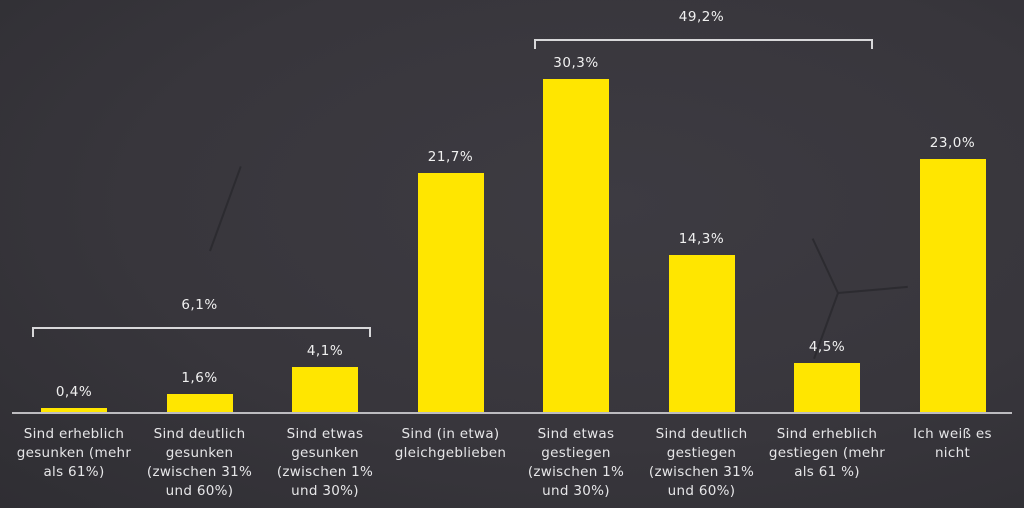 This screenshot has height=508, width=1024. Describe the element at coordinates (512, 413) in the screenshot. I see `x-axis-baseline` at that location.